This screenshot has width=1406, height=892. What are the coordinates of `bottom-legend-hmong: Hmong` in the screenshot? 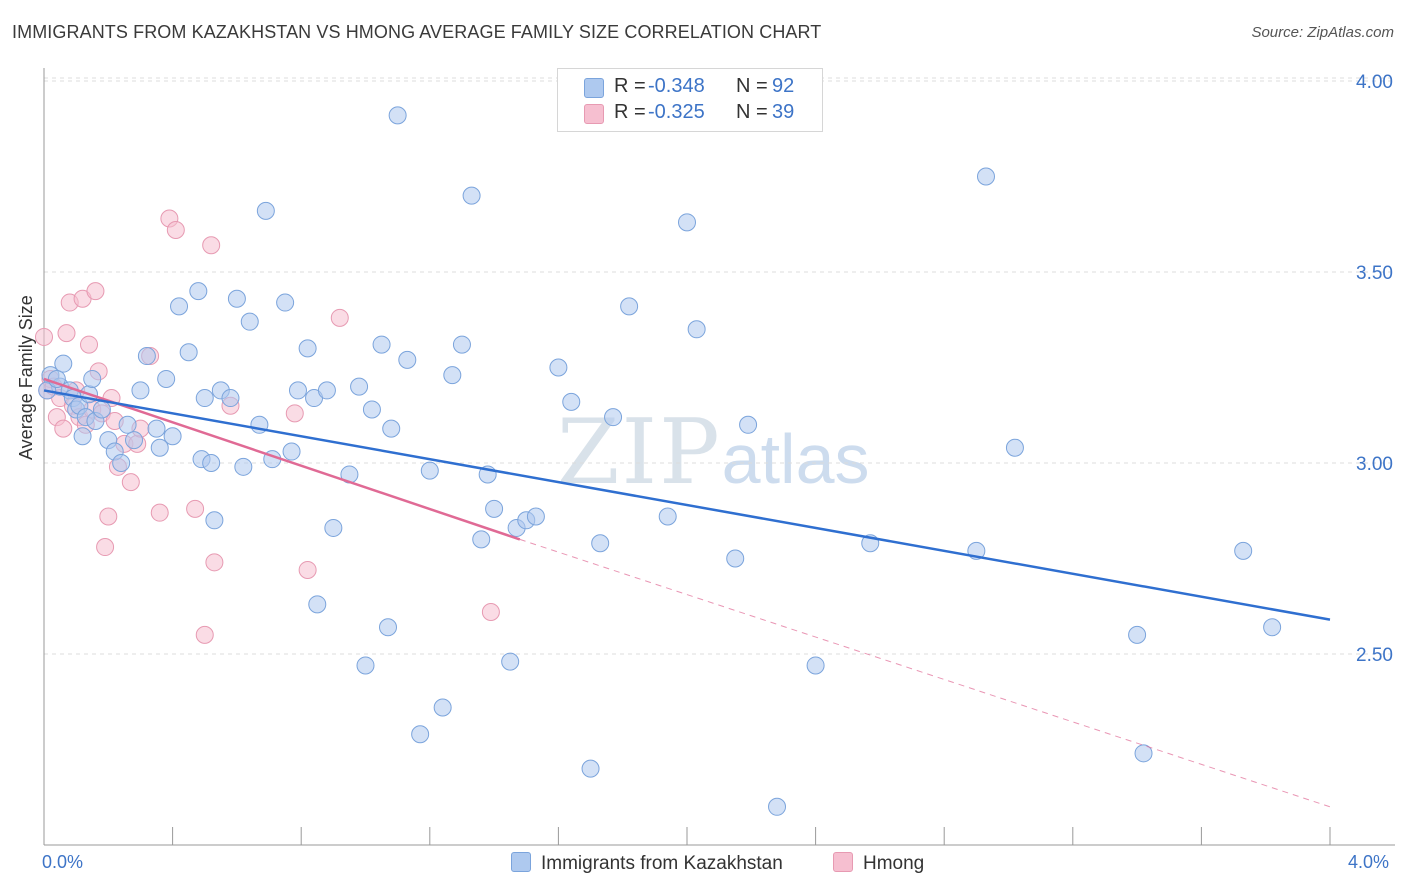 It's located at (878, 863).